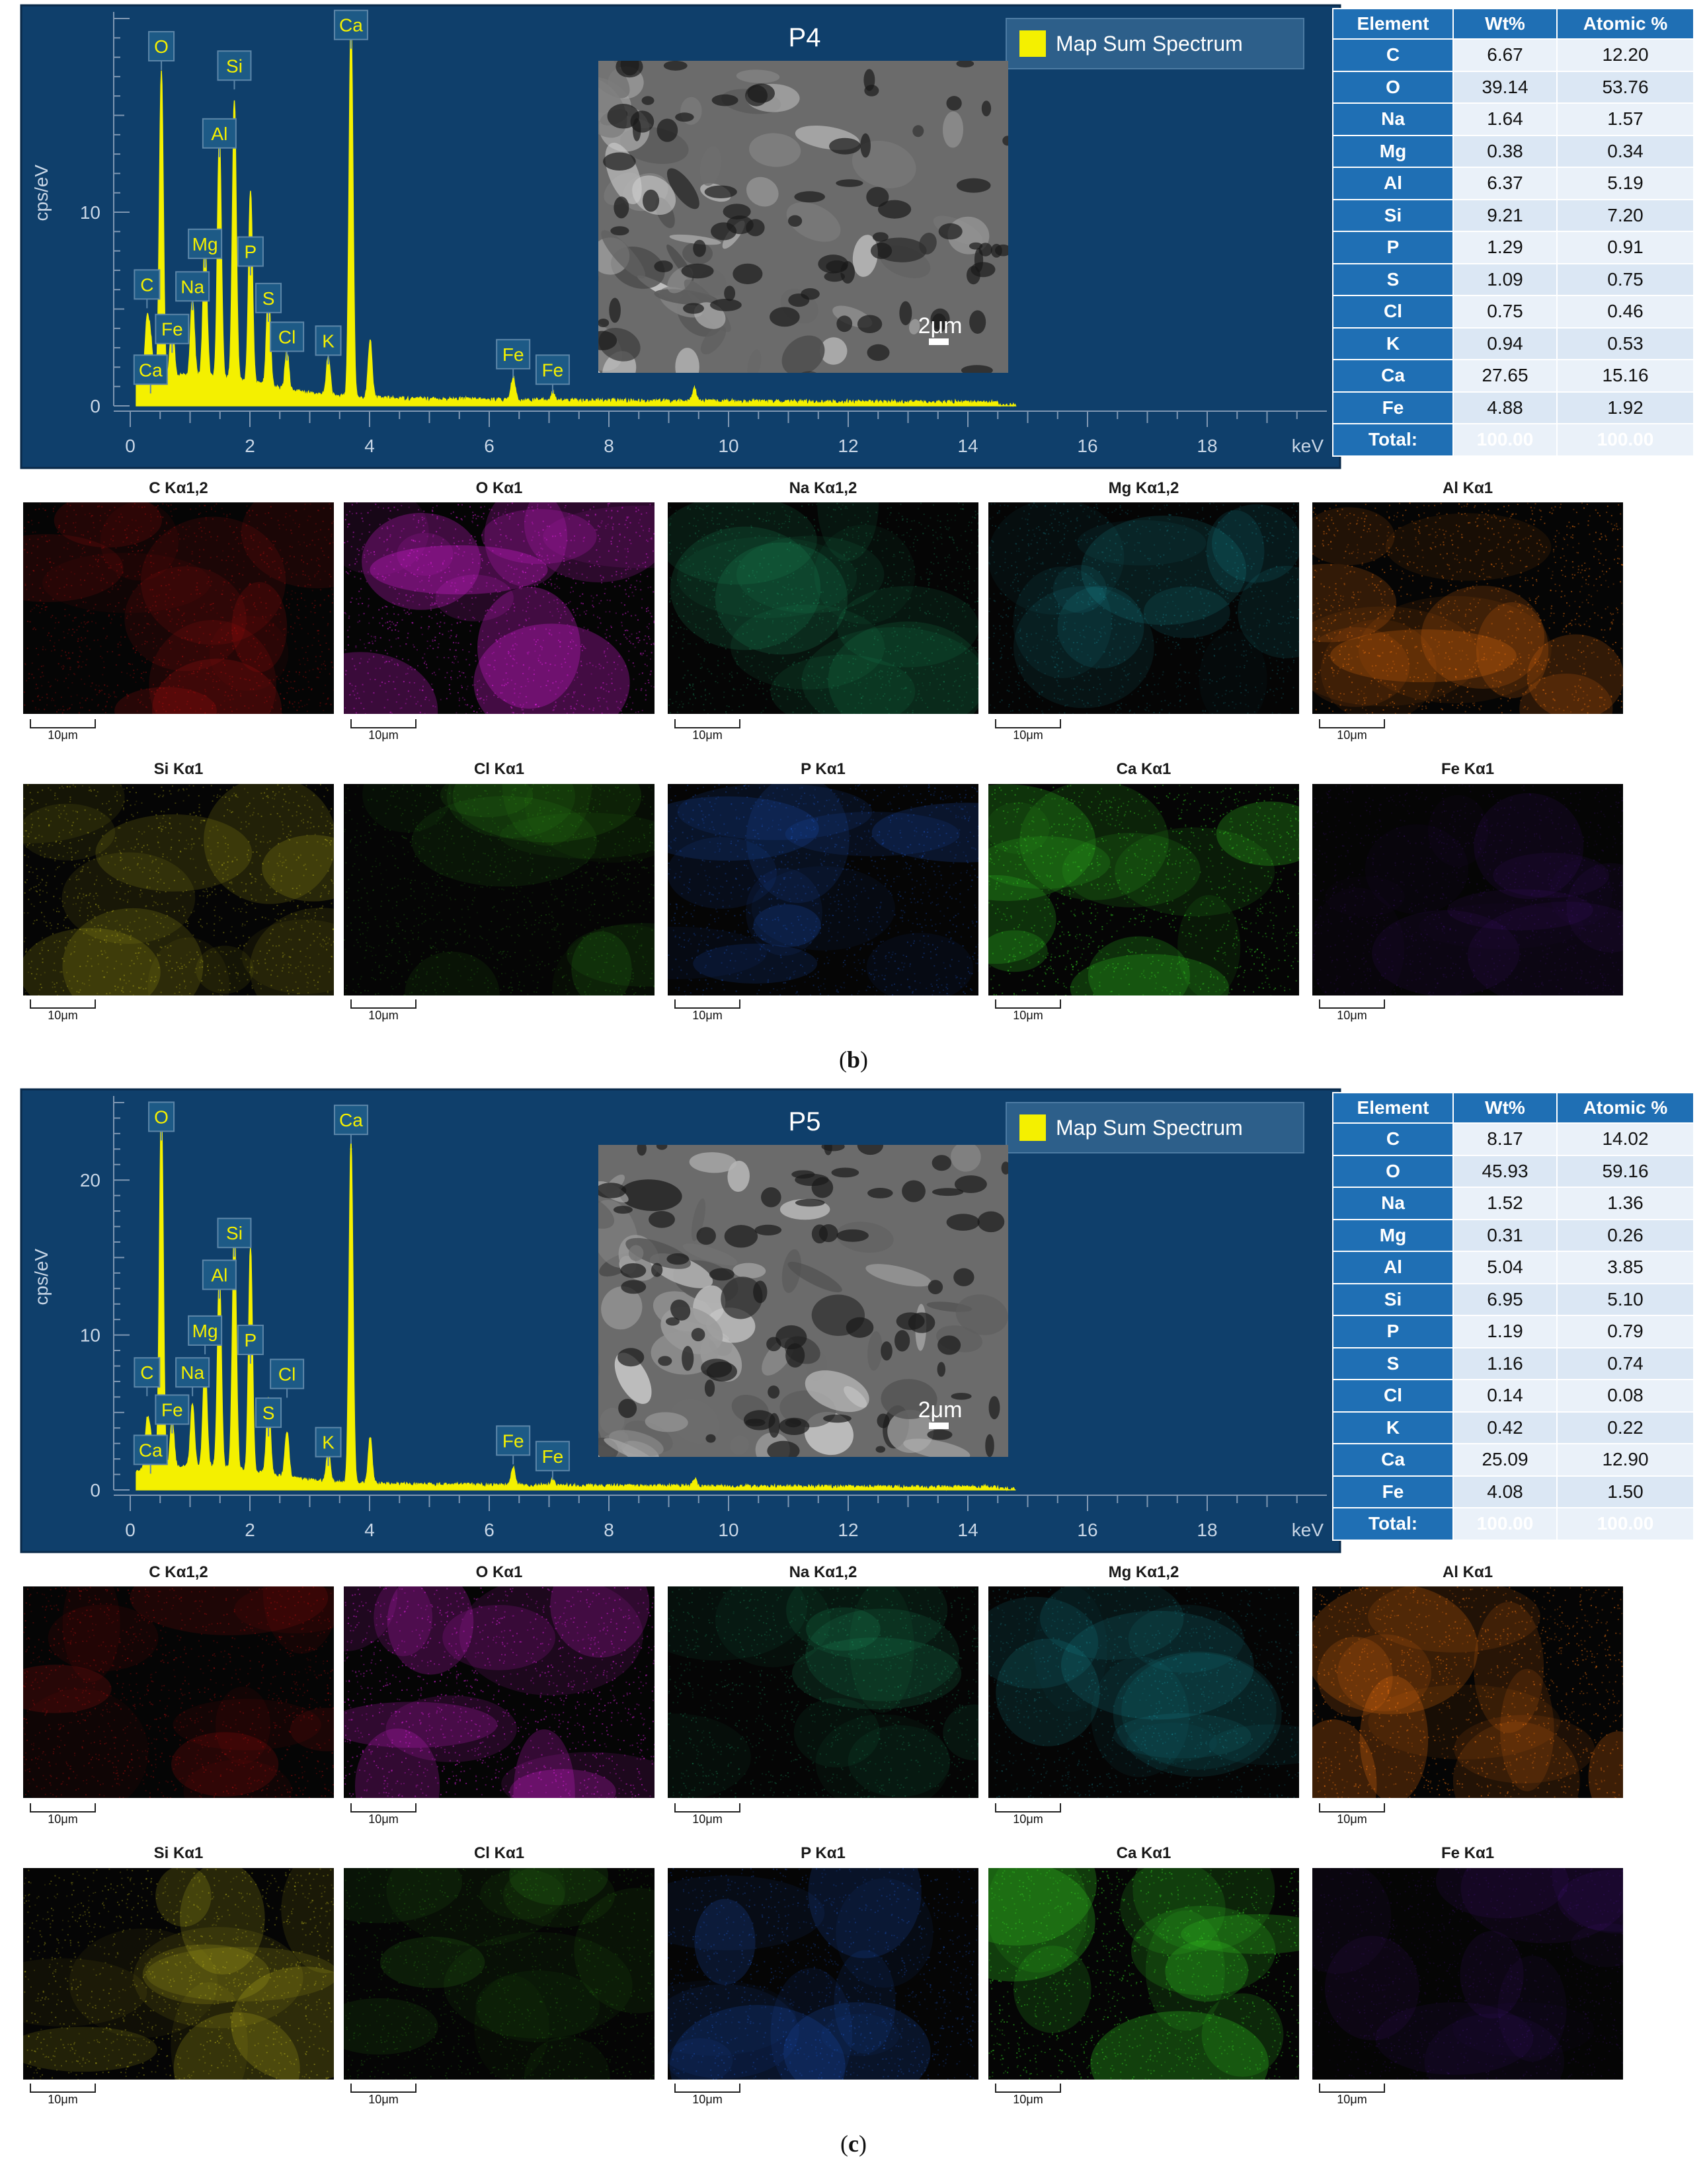 The height and width of the screenshot is (2184, 1707). What do you see at coordinates (1393, 1139) in the screenshot?
I see `element-cell: C` at bounding box center [1393, 1139].